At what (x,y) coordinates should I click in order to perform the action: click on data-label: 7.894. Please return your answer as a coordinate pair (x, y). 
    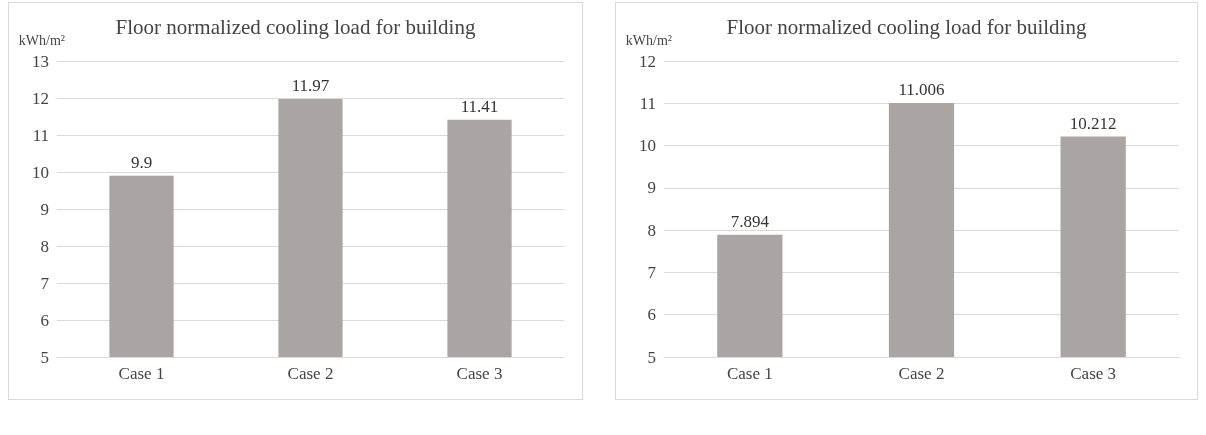
    Looking at the image, I should click on (750, 221).